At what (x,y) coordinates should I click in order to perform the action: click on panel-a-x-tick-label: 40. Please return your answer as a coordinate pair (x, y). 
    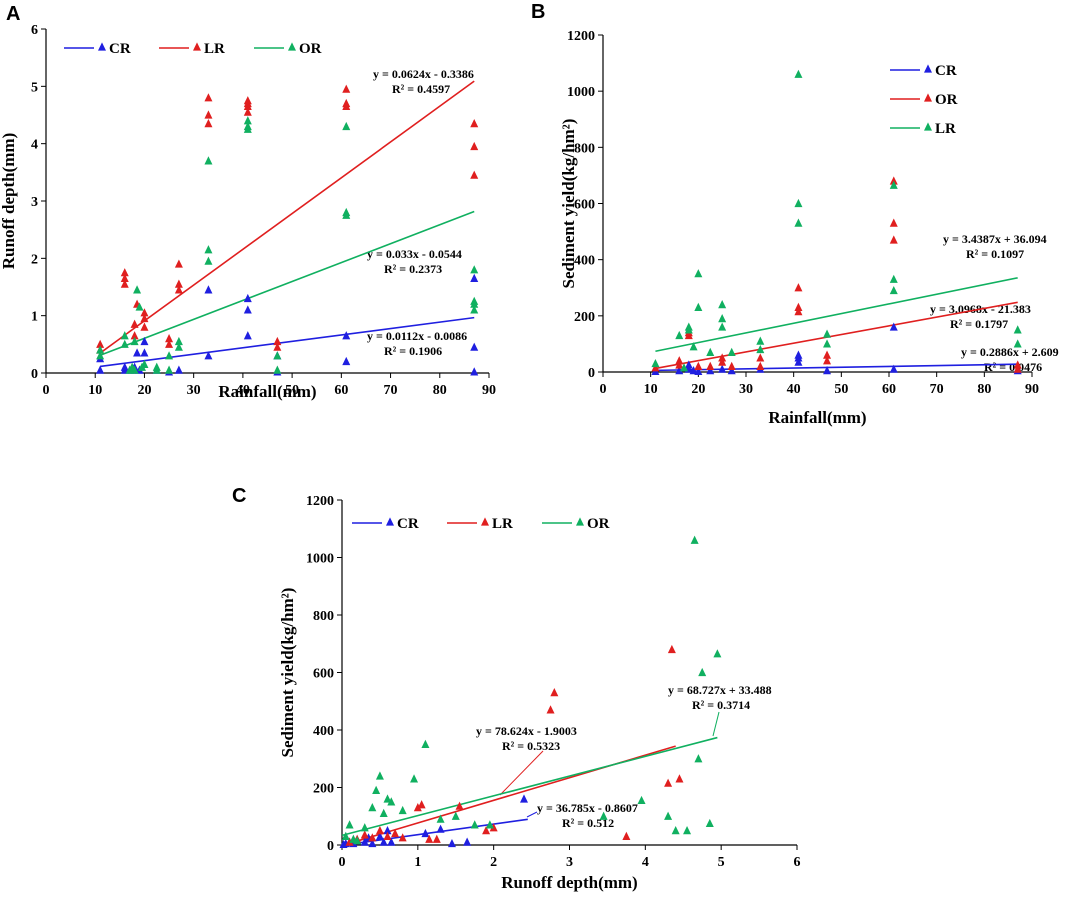
    Looking at the image, I should click on (243, 390).